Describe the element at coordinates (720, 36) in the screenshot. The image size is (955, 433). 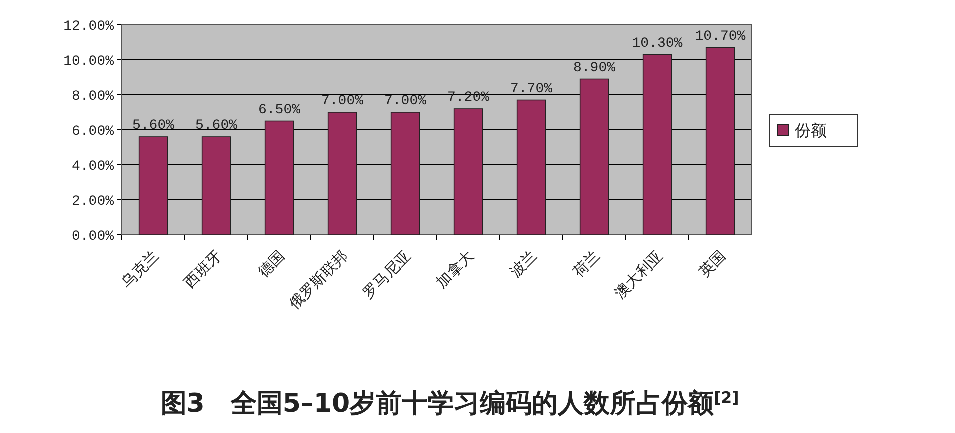
I see `data-label: 10.70%` at that location.